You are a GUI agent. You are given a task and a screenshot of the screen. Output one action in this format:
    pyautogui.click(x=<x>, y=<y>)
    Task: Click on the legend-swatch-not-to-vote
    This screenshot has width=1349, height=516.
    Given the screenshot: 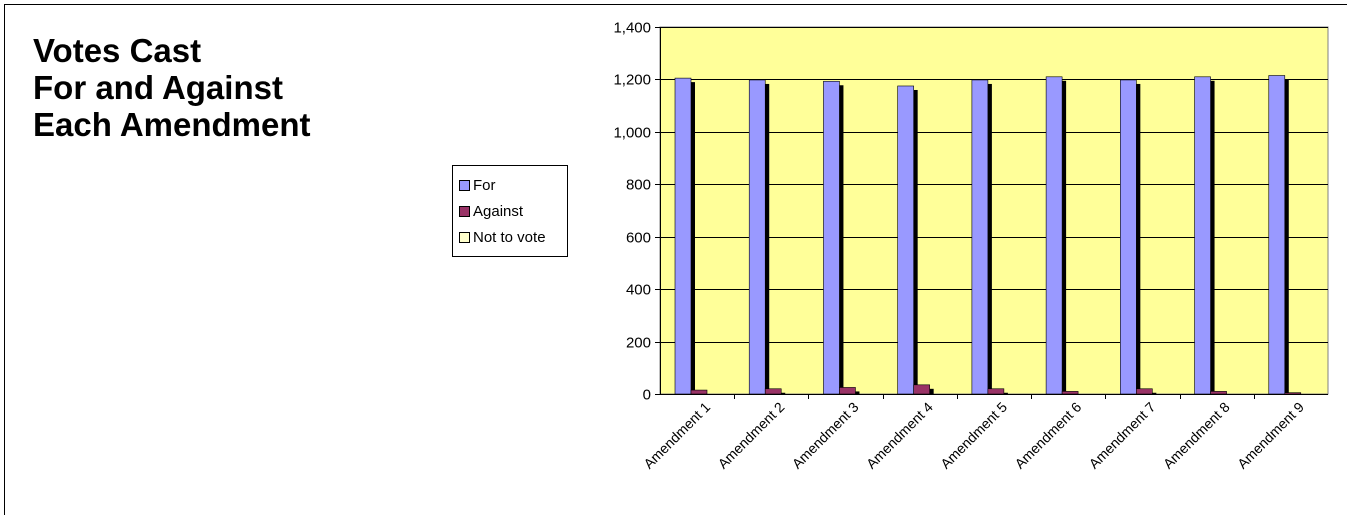 What is the action you would take?
    pyautogui.click(x=464, y=237)
    